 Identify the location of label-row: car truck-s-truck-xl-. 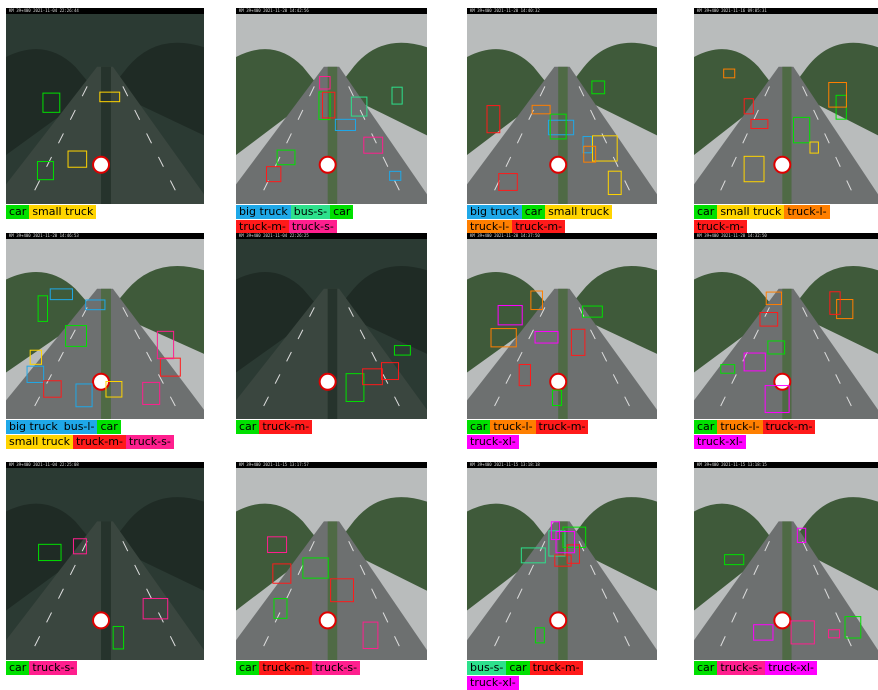
(786, 668).